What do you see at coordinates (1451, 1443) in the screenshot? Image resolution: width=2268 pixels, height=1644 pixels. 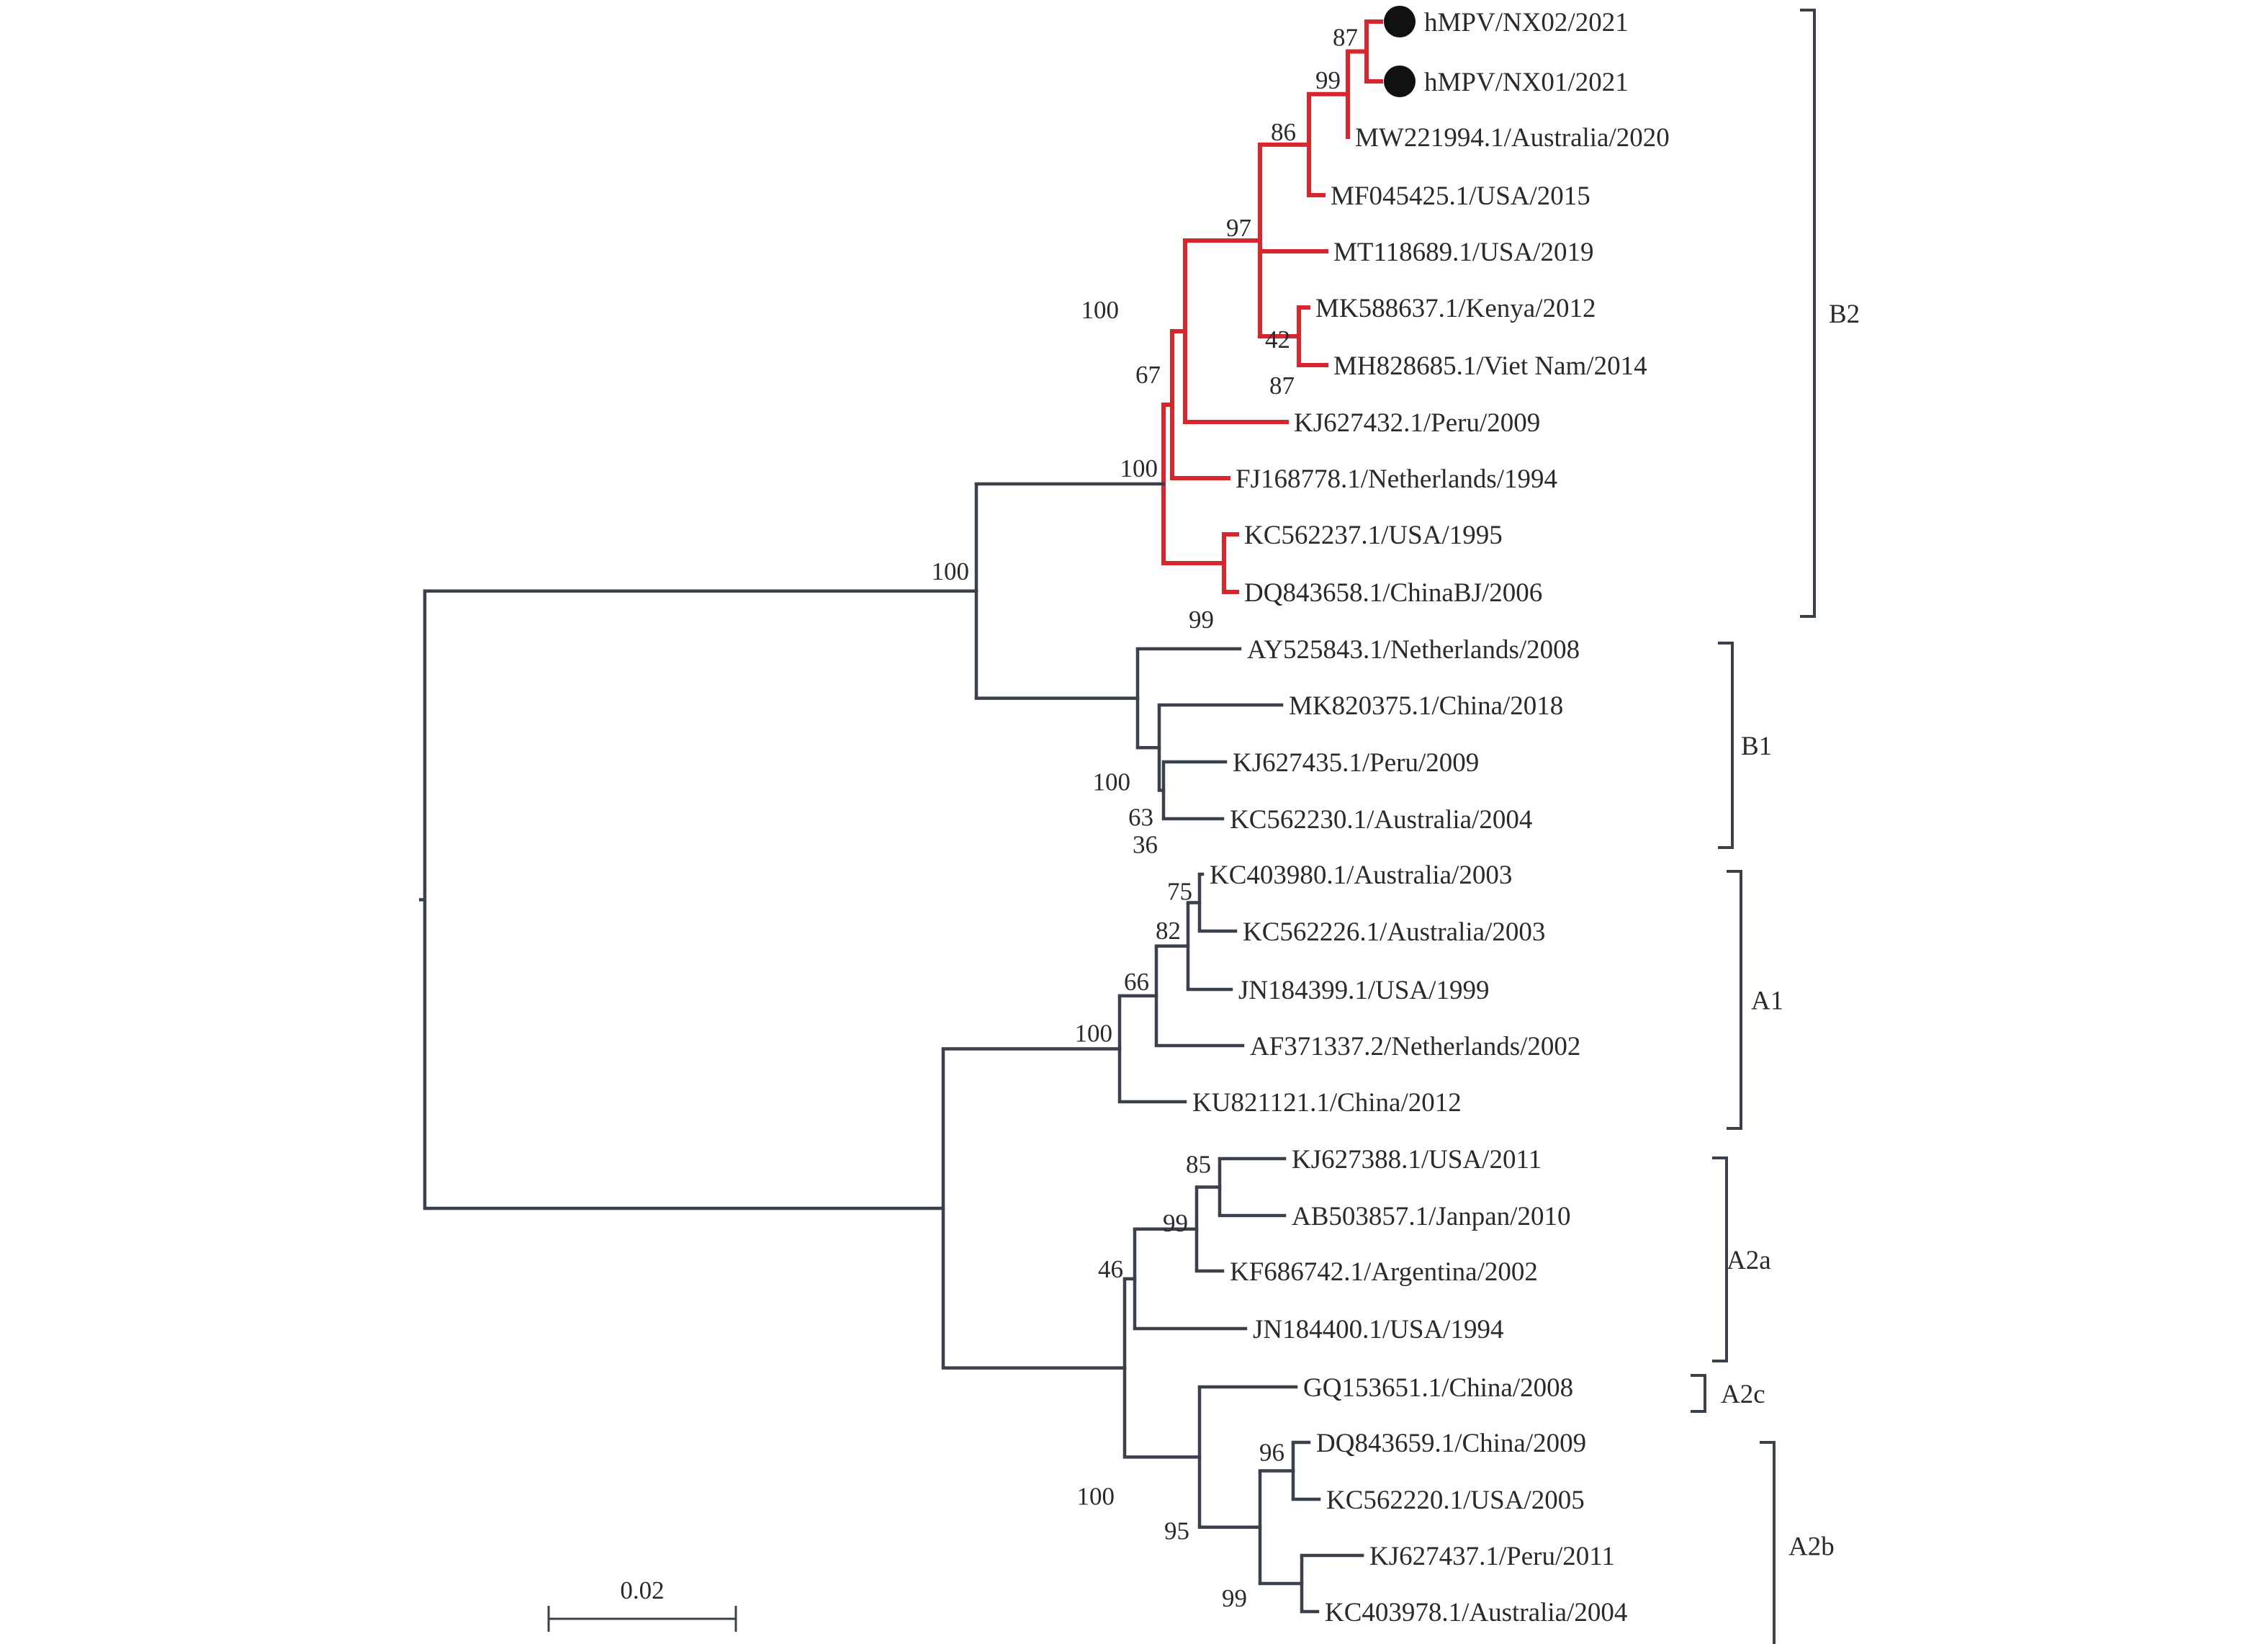 I see `leaf-label: DQ843659.1/China/2009` at bounding box center [1451, 1443].